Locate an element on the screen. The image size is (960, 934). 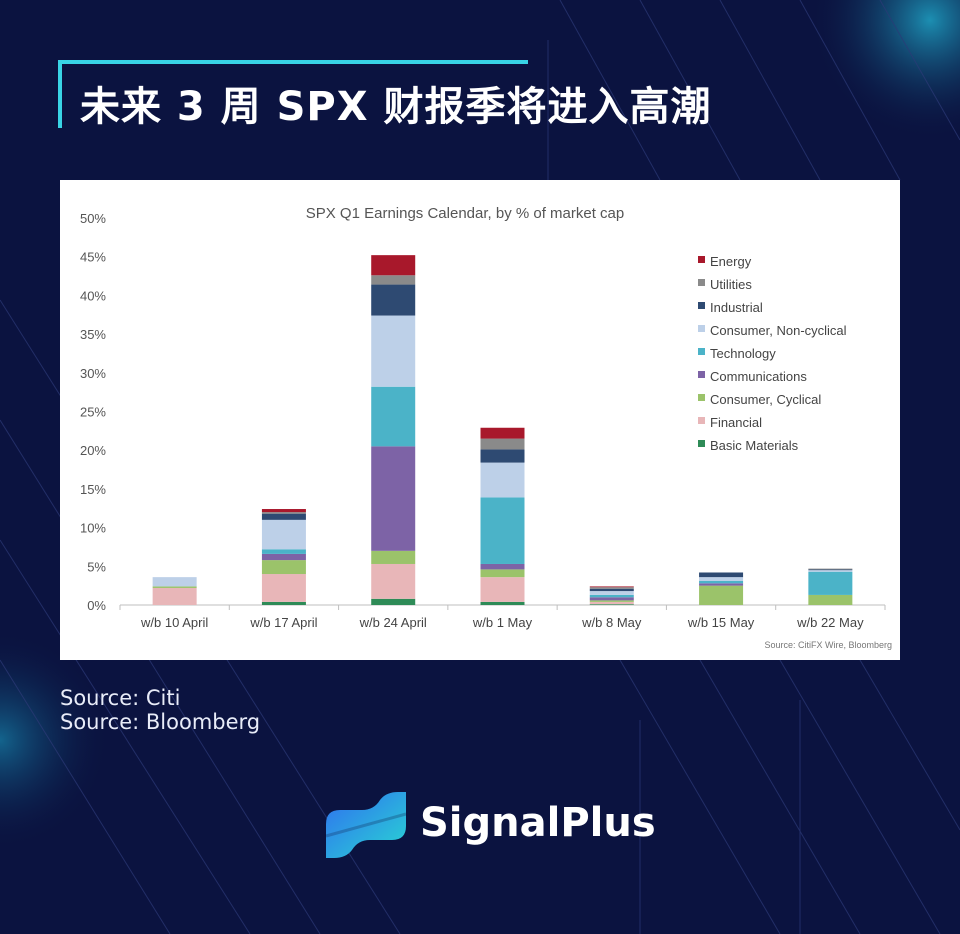
legend-label: Financial is located at coordinates (736, 422).